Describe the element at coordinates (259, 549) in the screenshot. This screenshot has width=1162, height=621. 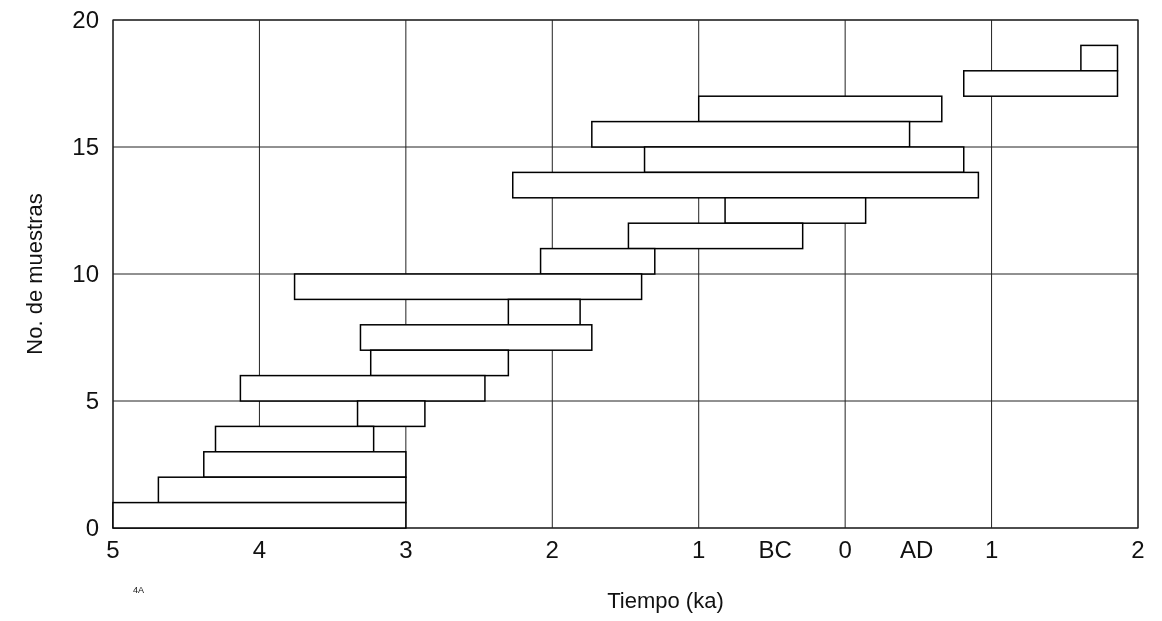
I see `x-tick-label: 4` at that location.